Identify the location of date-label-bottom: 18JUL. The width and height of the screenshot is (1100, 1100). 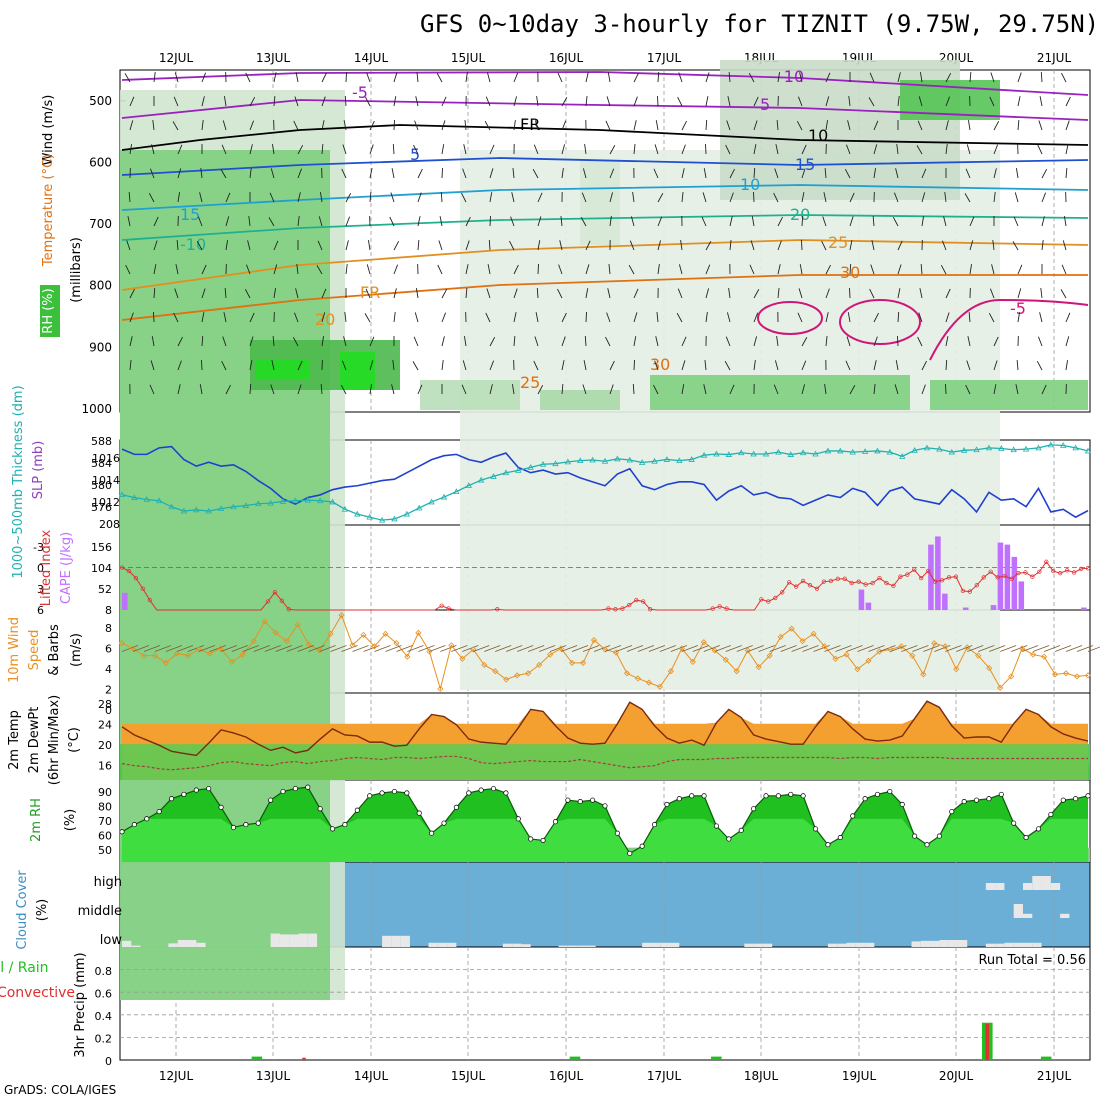
(761, 1076).